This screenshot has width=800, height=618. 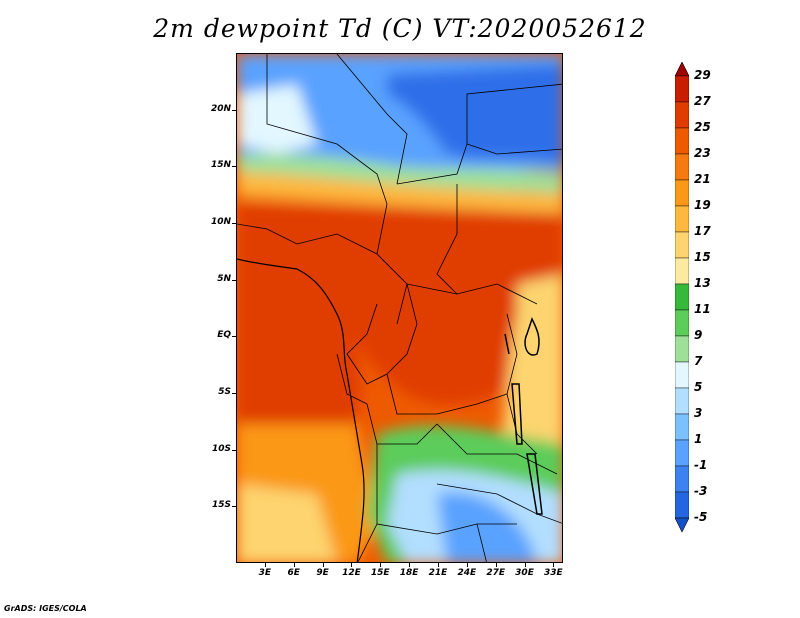 I want to click on colorbar-top-triangle, so click(x=682, y=69).